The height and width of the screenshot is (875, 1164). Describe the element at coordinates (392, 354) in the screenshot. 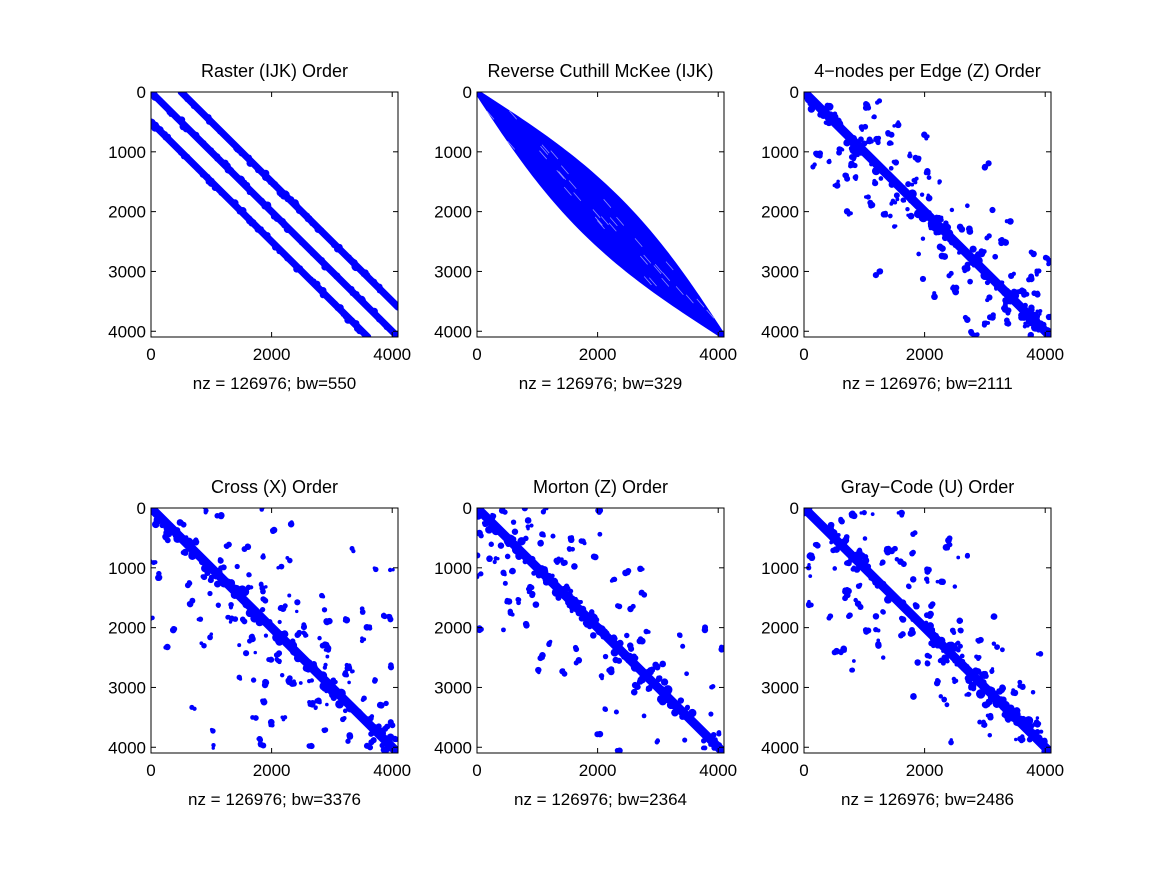

I see `x-tick-label: 4000` at that location.